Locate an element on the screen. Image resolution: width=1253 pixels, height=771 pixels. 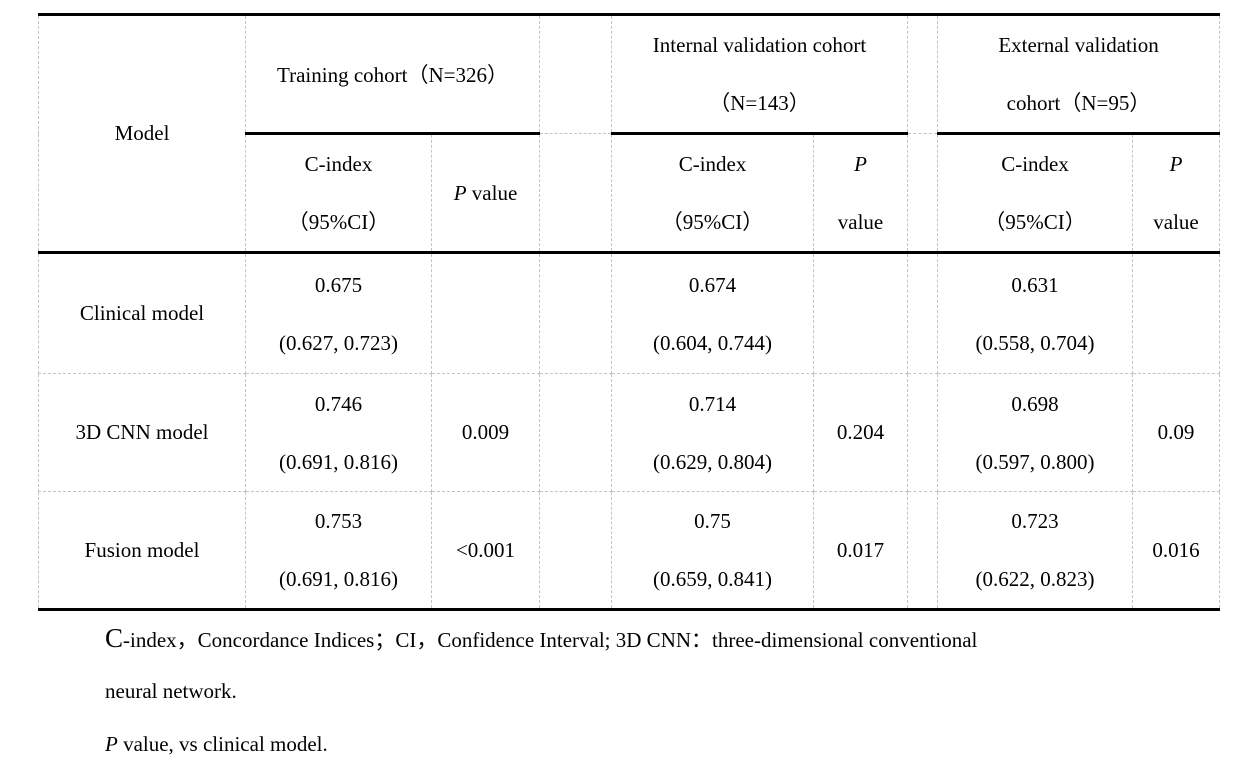
p-value: 0.09 is located at coordinates (1176, 432).